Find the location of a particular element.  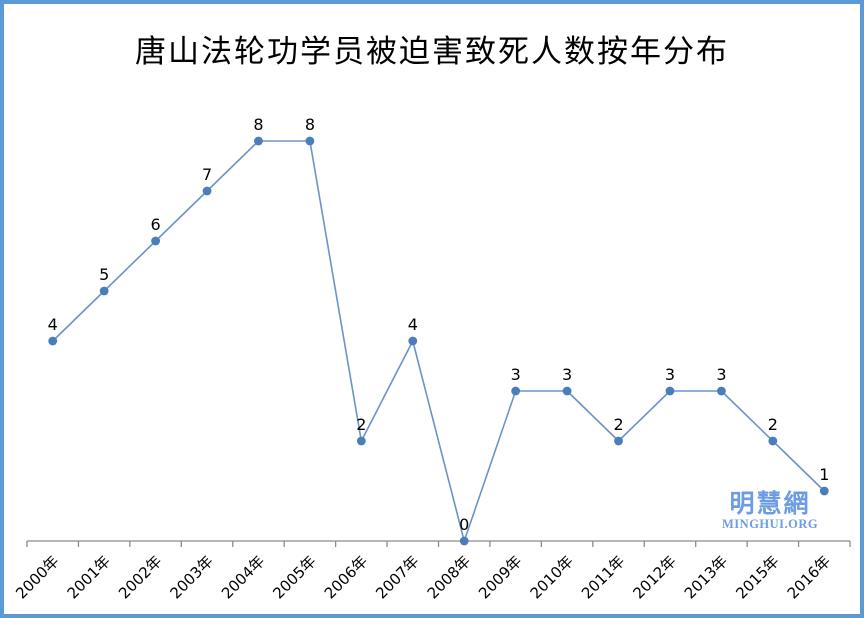

x-axis-tick-label: 2010年 is located at coordinates (552, 577).